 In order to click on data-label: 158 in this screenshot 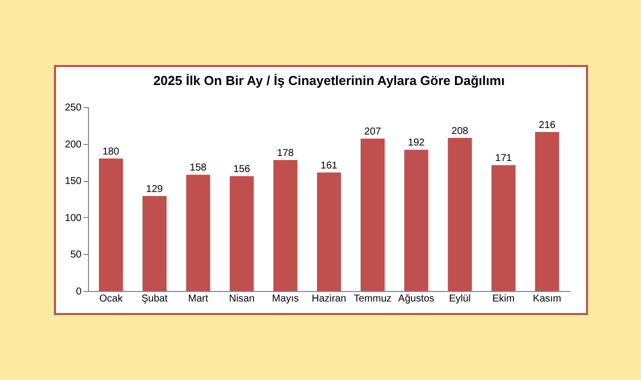, I will do `click(198, 168)`.